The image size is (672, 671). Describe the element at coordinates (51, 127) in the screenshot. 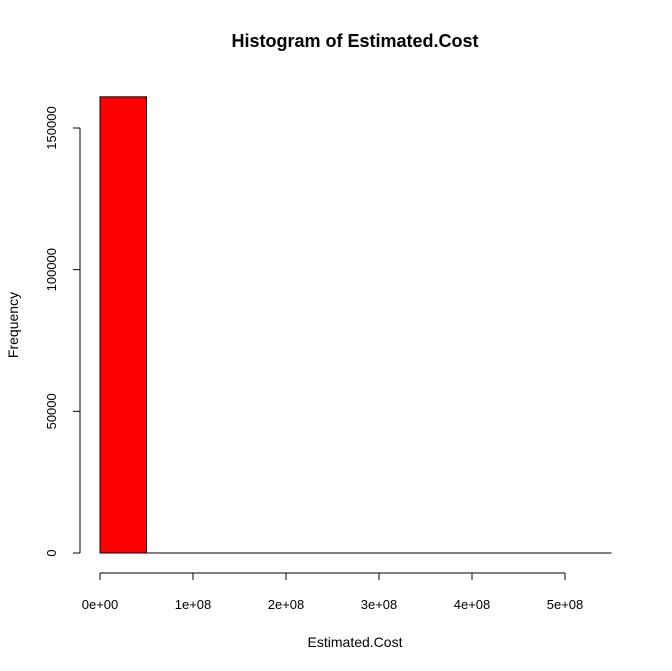

I see `y-tick-label-3: 150000` at that location.